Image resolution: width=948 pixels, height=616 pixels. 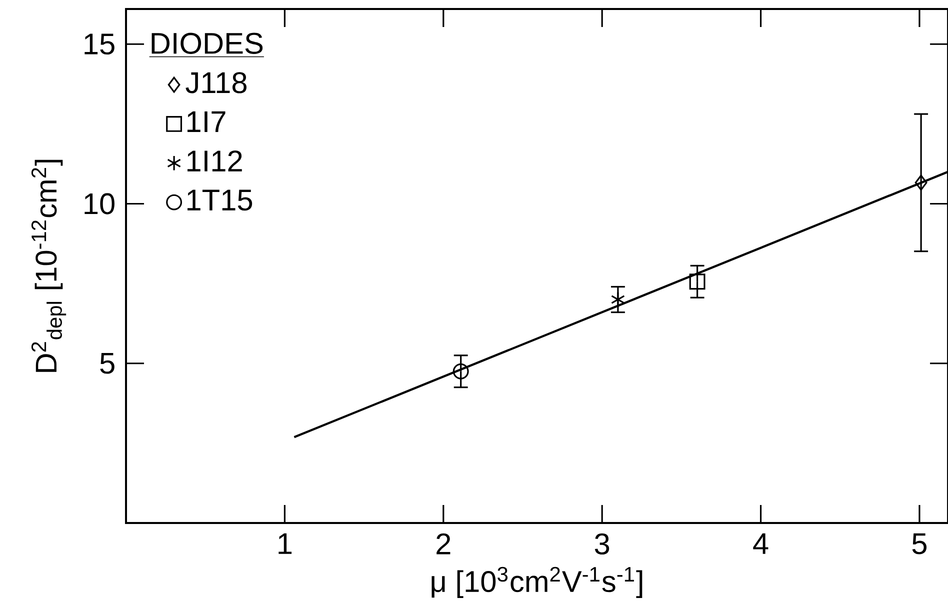 I want to click on text: μ [10$^{3}$cm$^{2}$V$^{-1}$s$^{-1}$], so click(x=537, y=582).